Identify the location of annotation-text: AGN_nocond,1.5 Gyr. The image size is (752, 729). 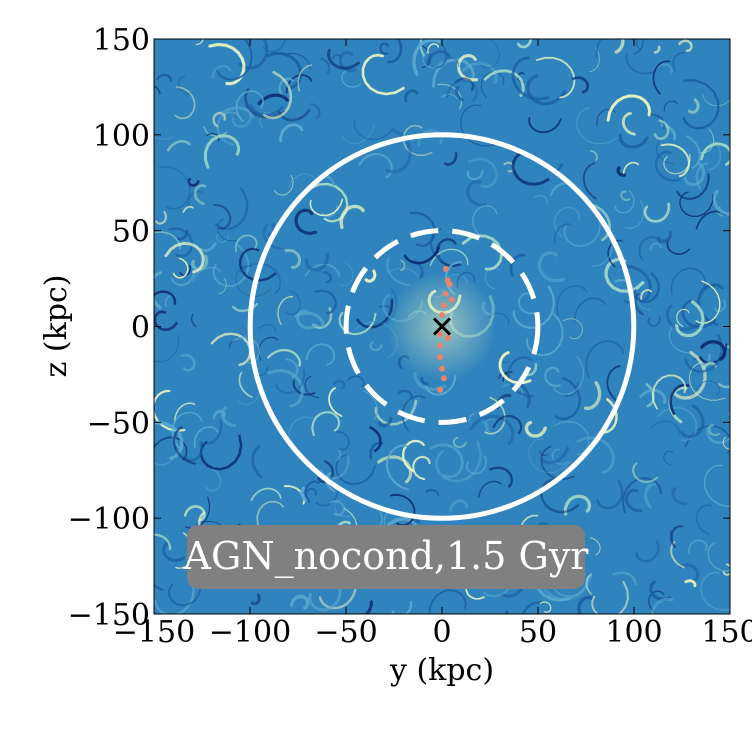
(386, 556).